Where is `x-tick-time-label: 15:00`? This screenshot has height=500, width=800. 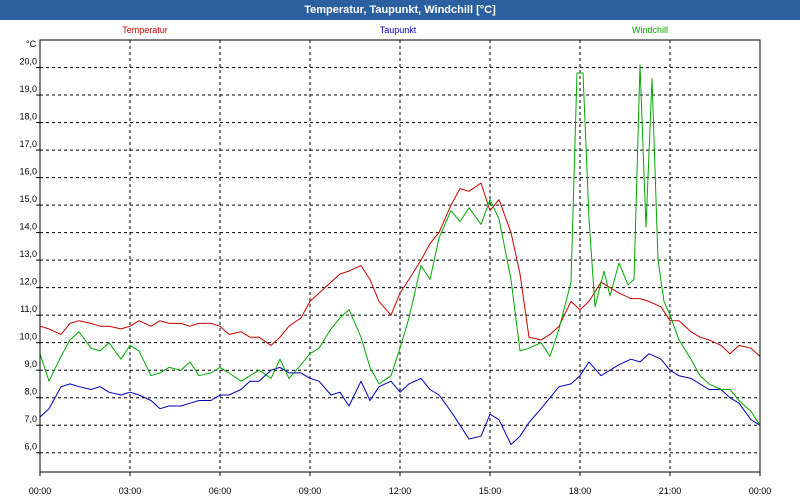
x-tick-time-label: 15:00 is located at coordinates (490, 491).